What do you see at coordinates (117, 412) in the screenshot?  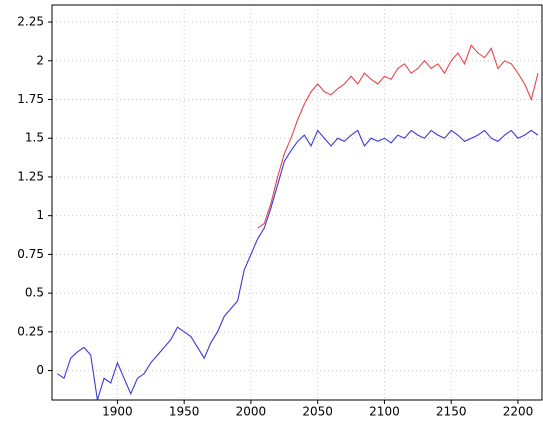 I see `x-tick-label: 1900` at bounding box center [117, 412].